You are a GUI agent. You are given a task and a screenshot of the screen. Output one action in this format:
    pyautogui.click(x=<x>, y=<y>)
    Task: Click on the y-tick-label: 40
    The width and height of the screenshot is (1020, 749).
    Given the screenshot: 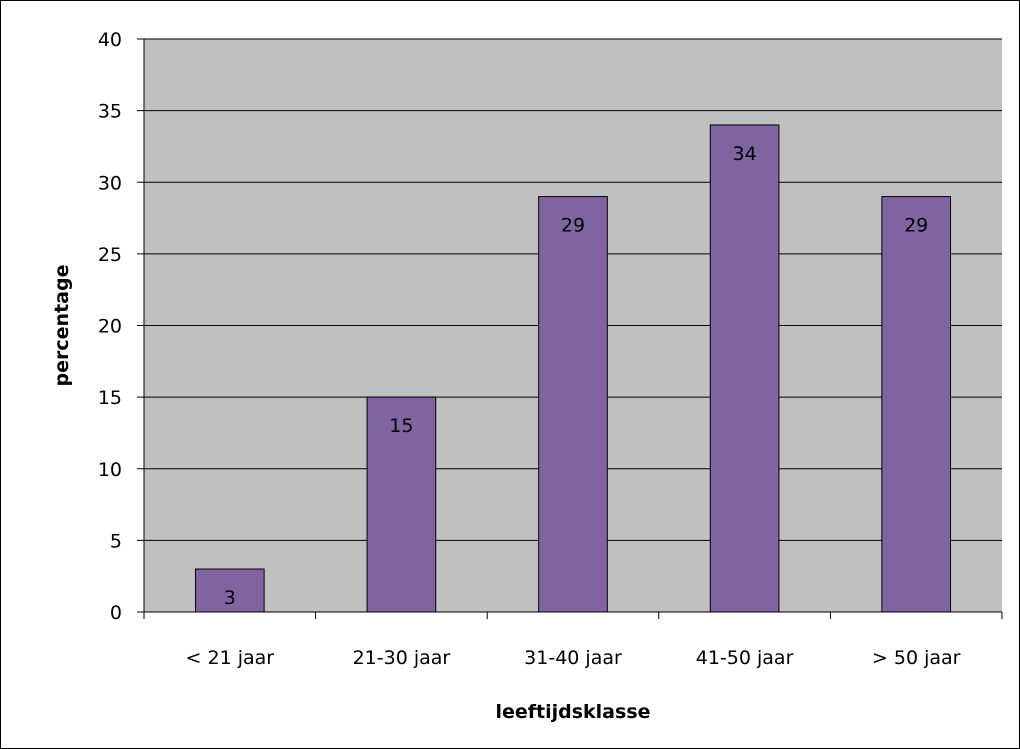 What is the action you would take?
    pyautogui.click(x=110, y=40)
    